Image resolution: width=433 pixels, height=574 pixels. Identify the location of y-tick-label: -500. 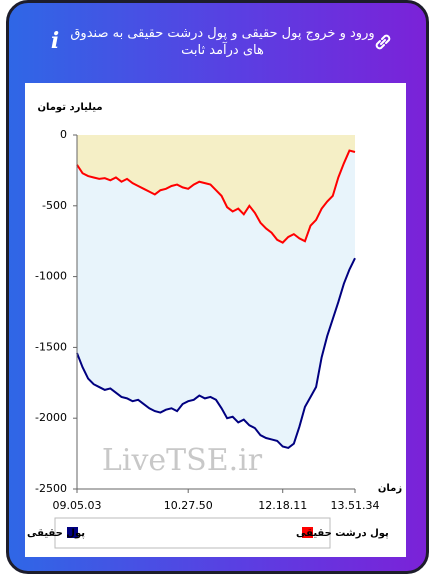
(54, 205).